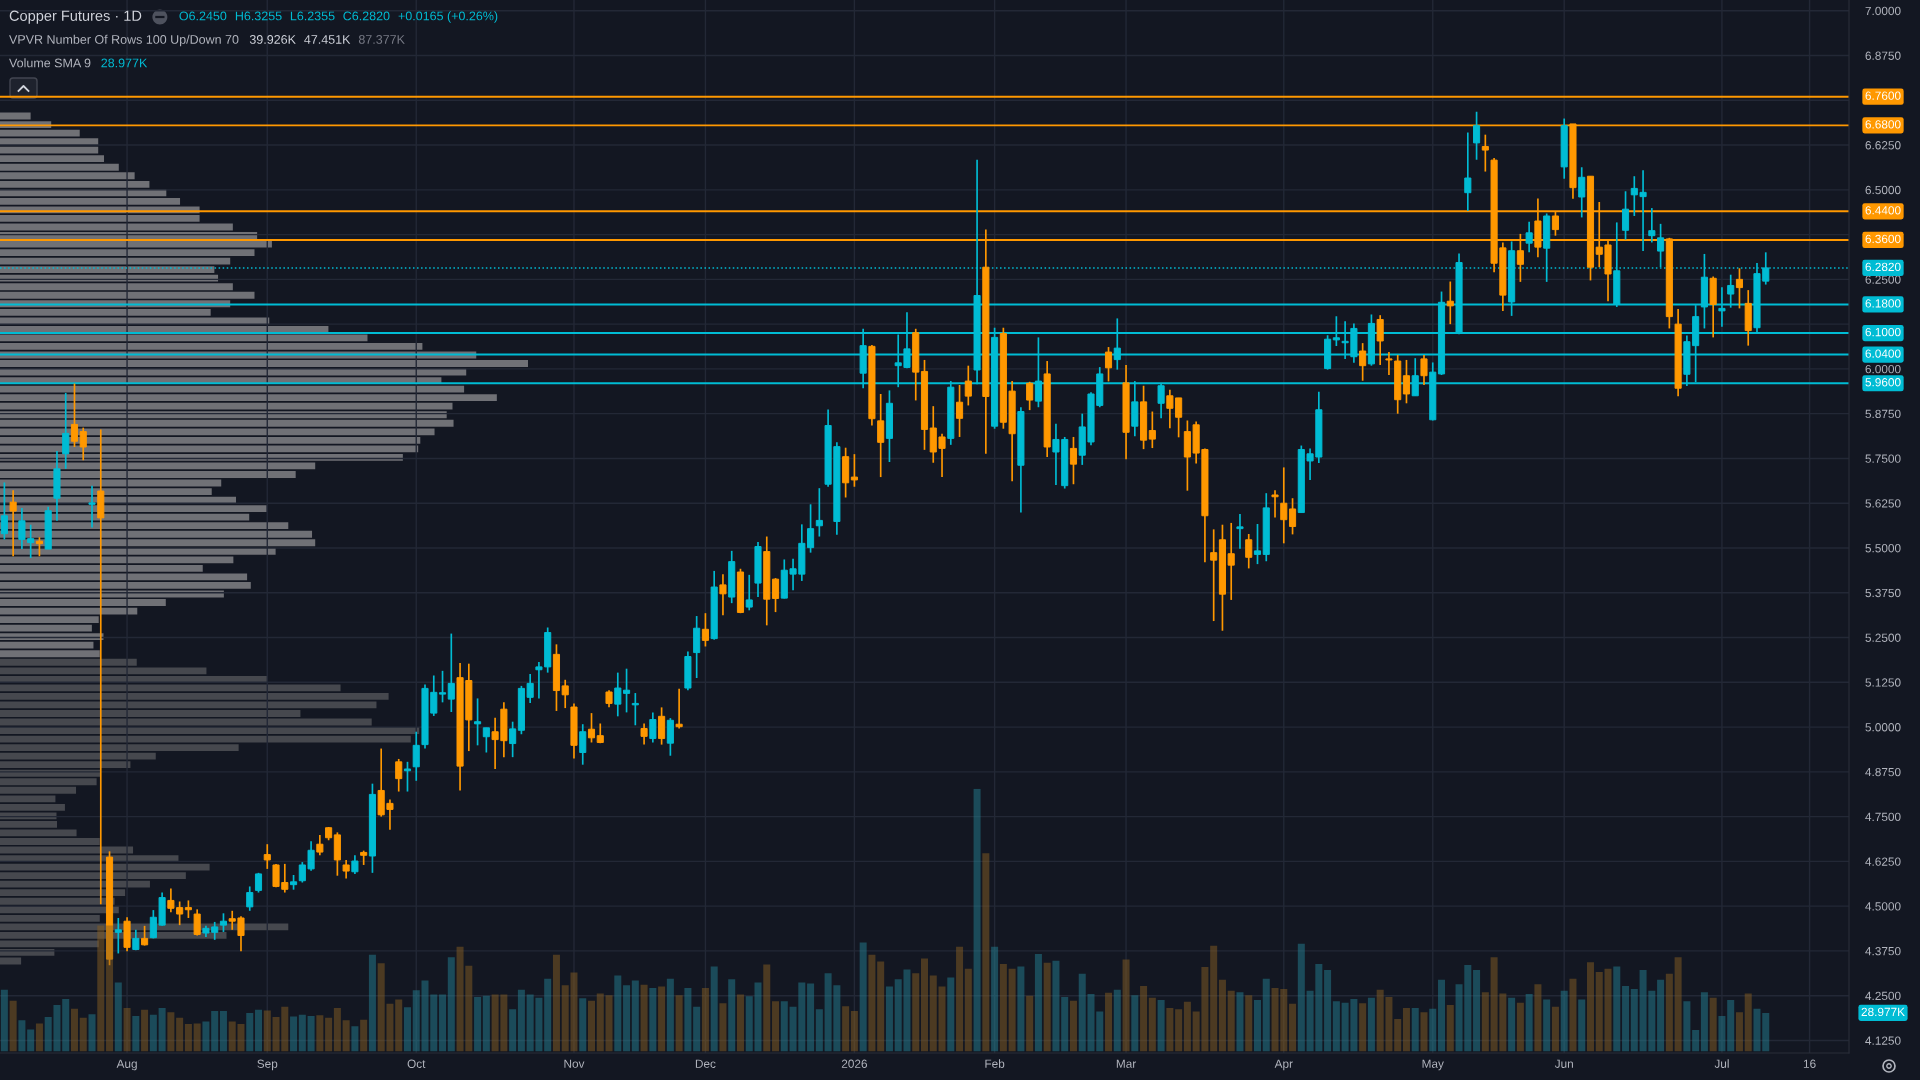 The height and width of the screenshot is (1080, 1920). I want to click on x-tick-label: 16, so click(1809, 1063).